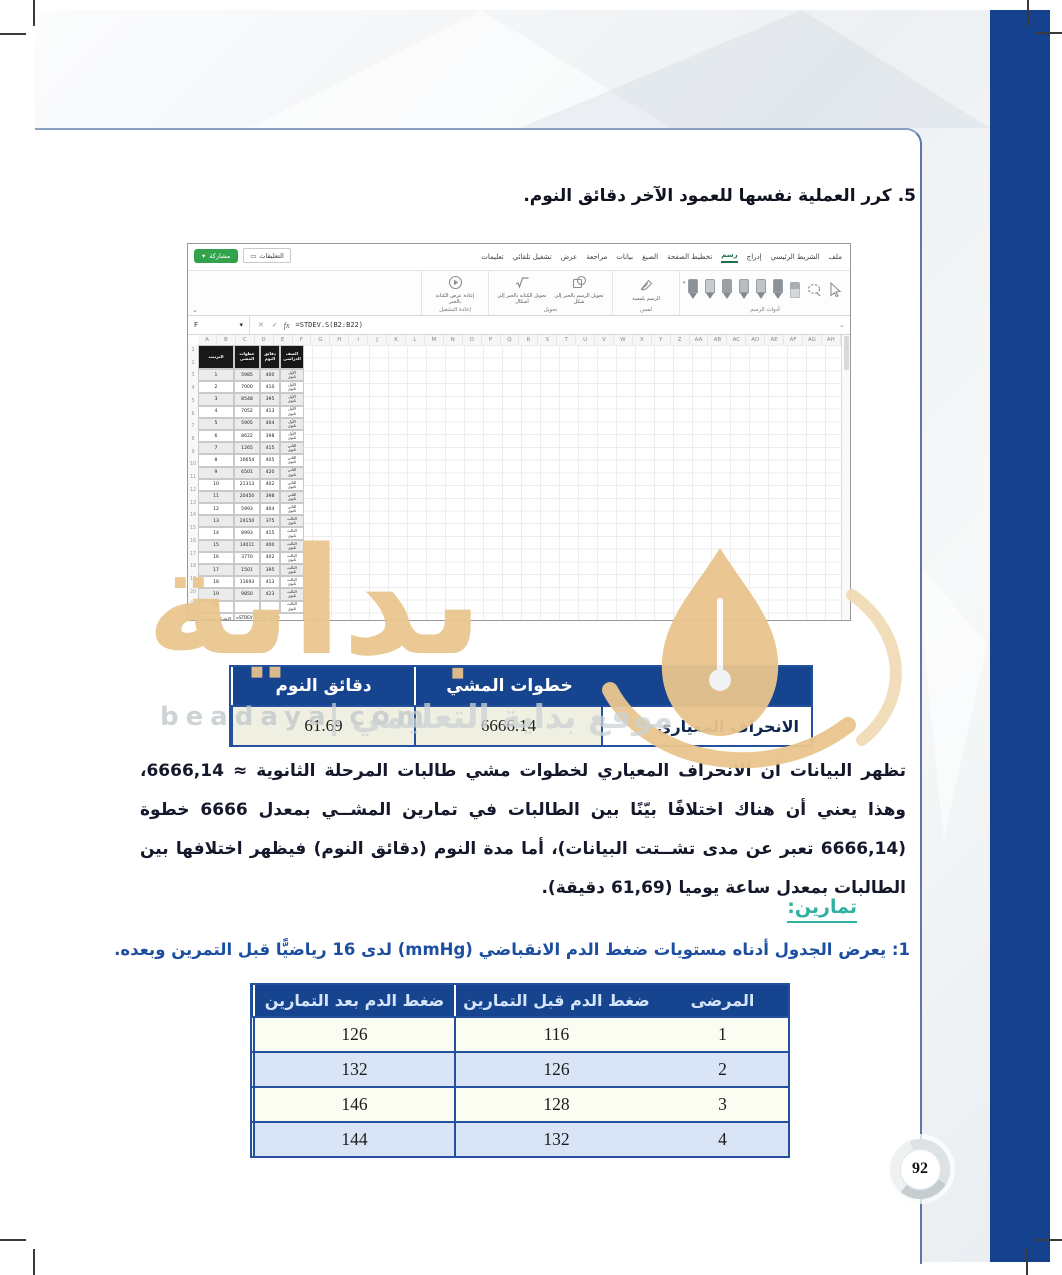 The height and width of the screenshot is (1275, 1062). I want to click on row-header: 13, so click(193, 503).